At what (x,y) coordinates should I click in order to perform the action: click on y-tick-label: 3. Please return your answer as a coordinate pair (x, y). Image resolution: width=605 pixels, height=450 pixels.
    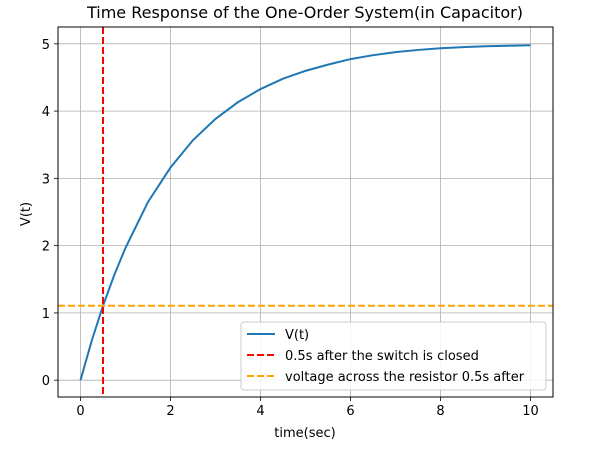
    Looking at the image, I should click on (46, 179).